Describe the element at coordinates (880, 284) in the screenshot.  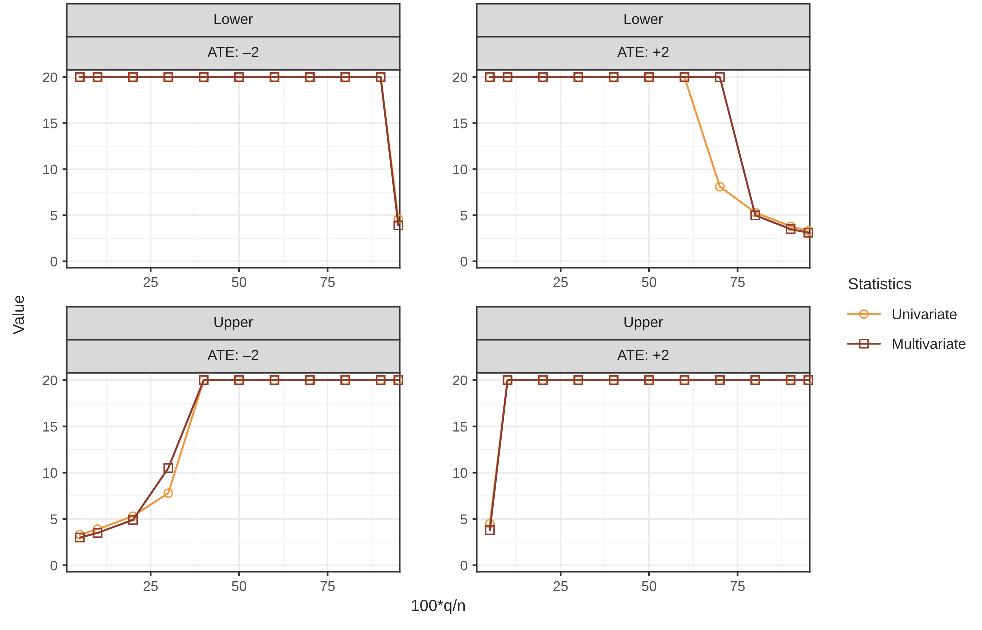
I see `legend-title: Statistics` at that location.